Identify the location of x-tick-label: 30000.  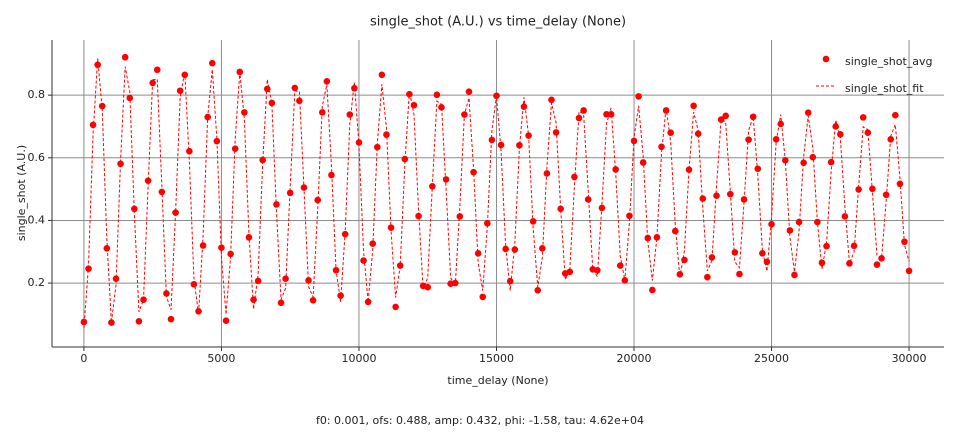
(909, 358).